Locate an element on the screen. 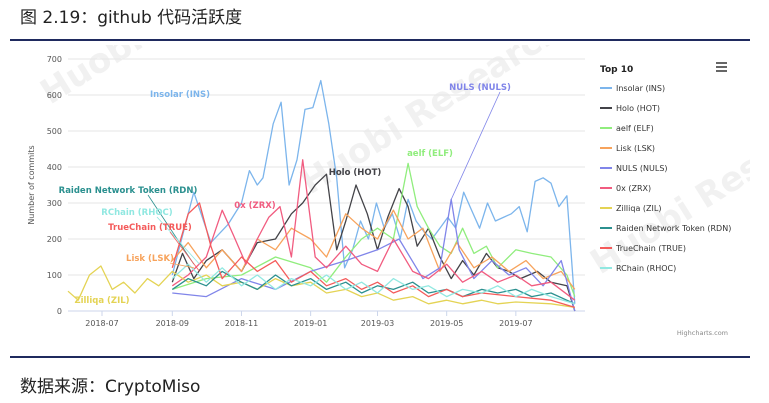 The height and width of the screenshot is (403, 769). series-annotation: 0x (ZRX) is located at coordinates (255, 206).